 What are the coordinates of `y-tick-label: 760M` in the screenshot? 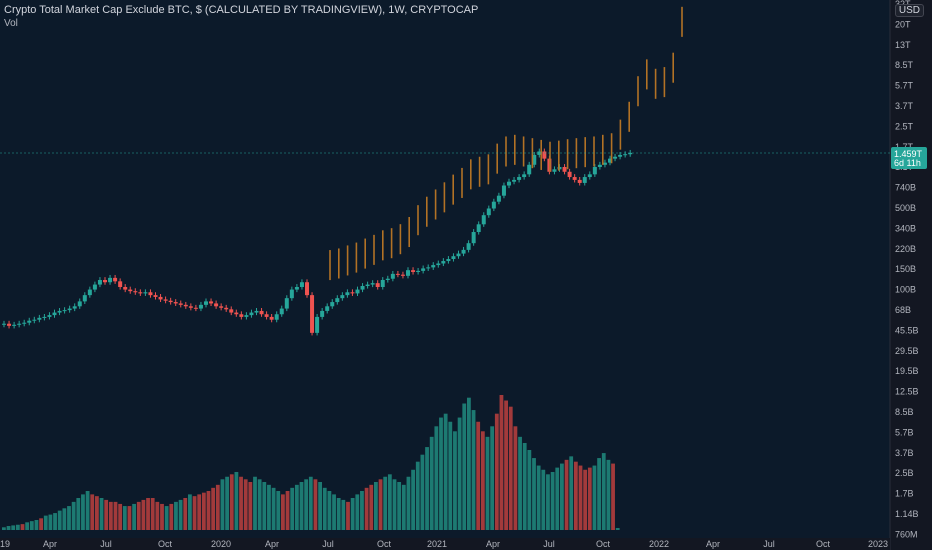 It's located at (906, 534).